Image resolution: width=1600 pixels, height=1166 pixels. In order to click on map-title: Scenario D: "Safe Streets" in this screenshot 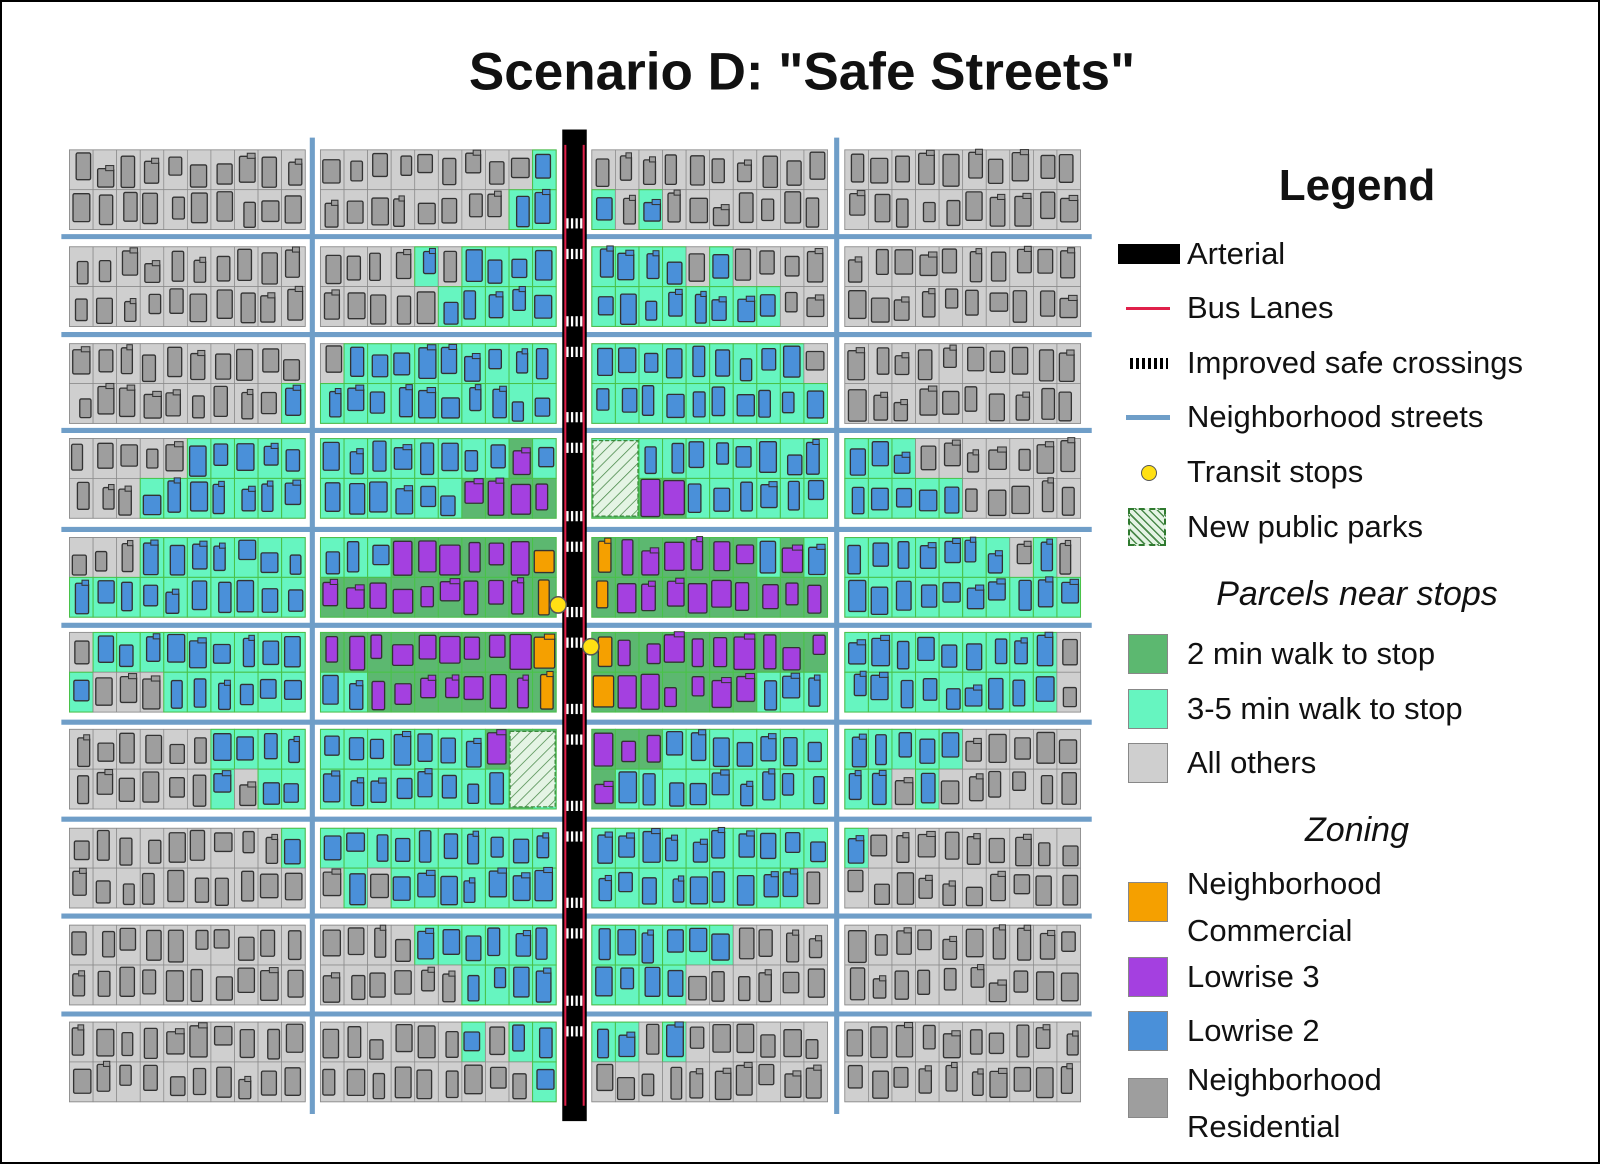, I will do `click(802, 71)`.